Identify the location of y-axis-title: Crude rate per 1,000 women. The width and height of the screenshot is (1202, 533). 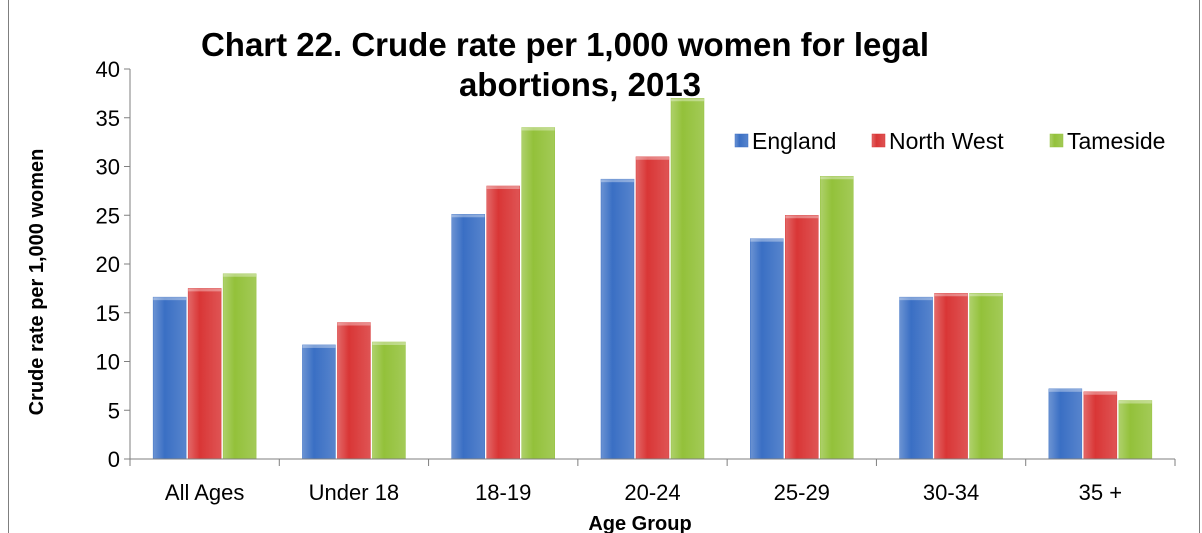
(37, 282).